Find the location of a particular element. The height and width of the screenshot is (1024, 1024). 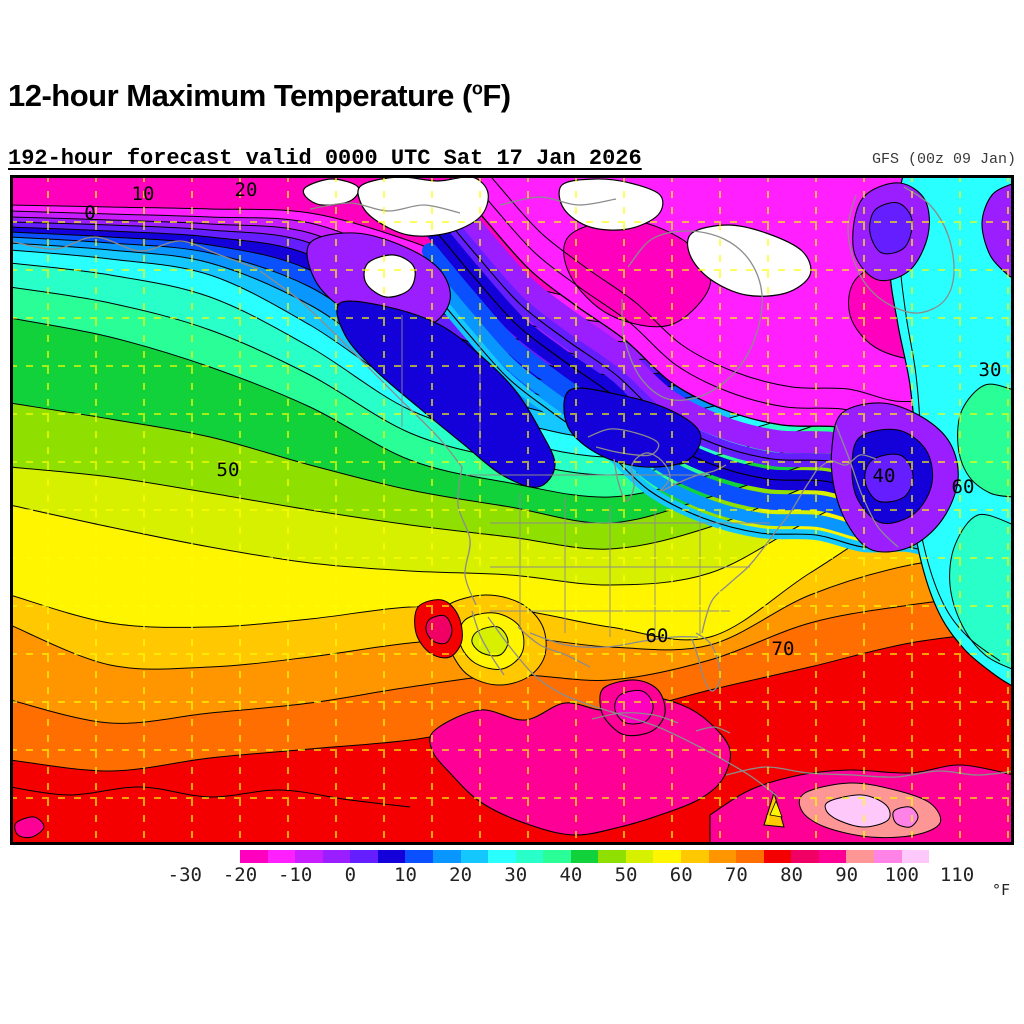

colorbar-tick-label: 10 is located at coordinates (405, 875).